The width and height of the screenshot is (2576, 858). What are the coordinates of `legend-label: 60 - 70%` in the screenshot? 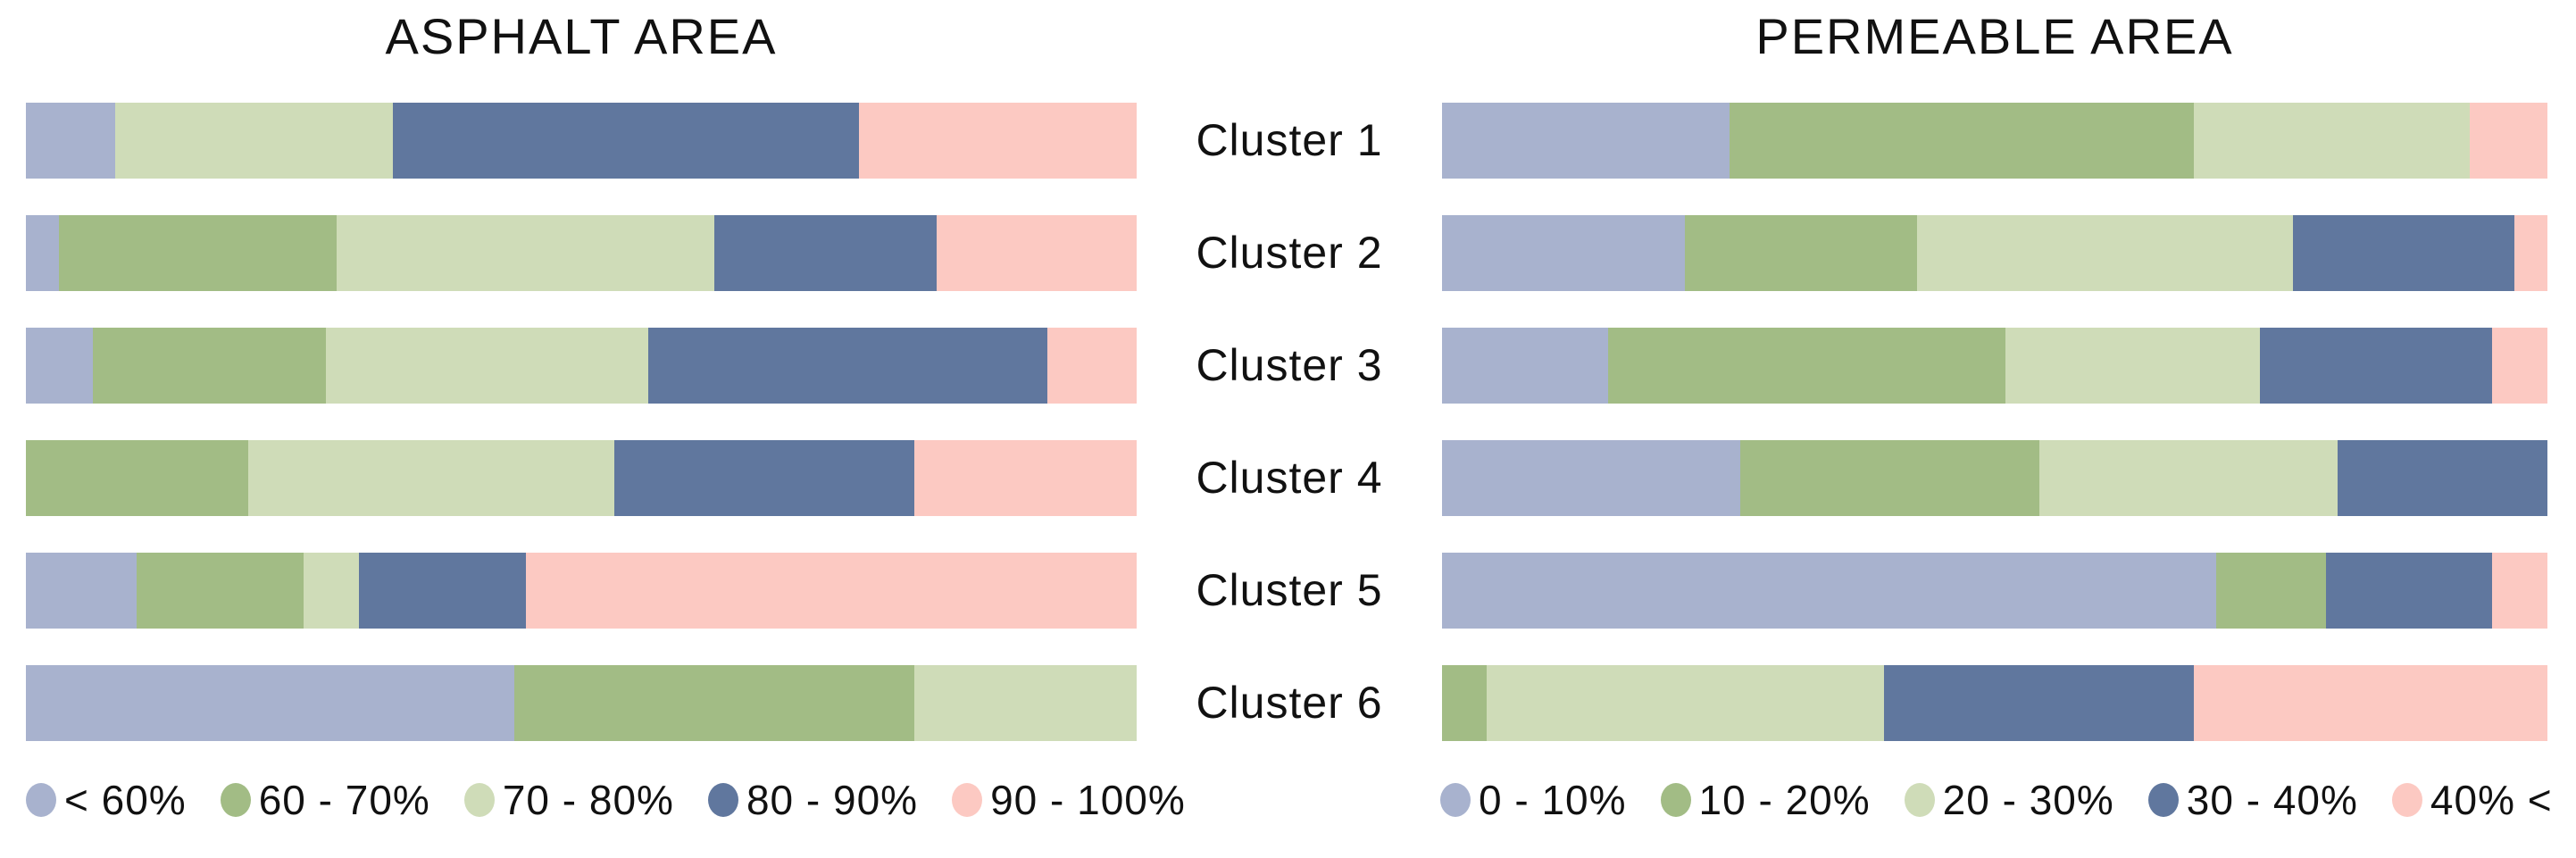 It's located at (344, 800).